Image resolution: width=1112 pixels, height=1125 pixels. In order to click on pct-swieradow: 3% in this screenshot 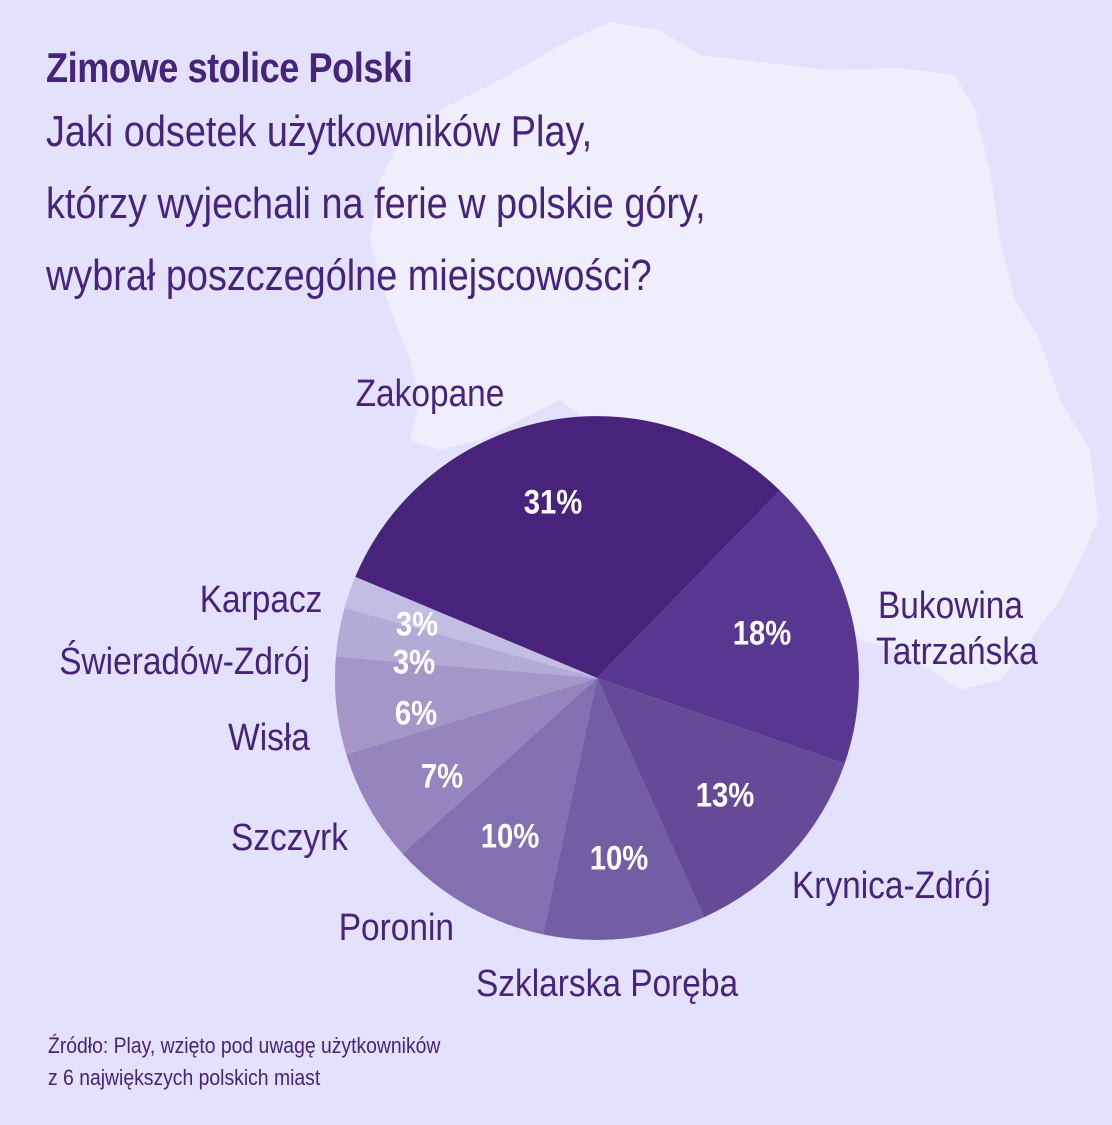, I will do `click(414, 662)`.